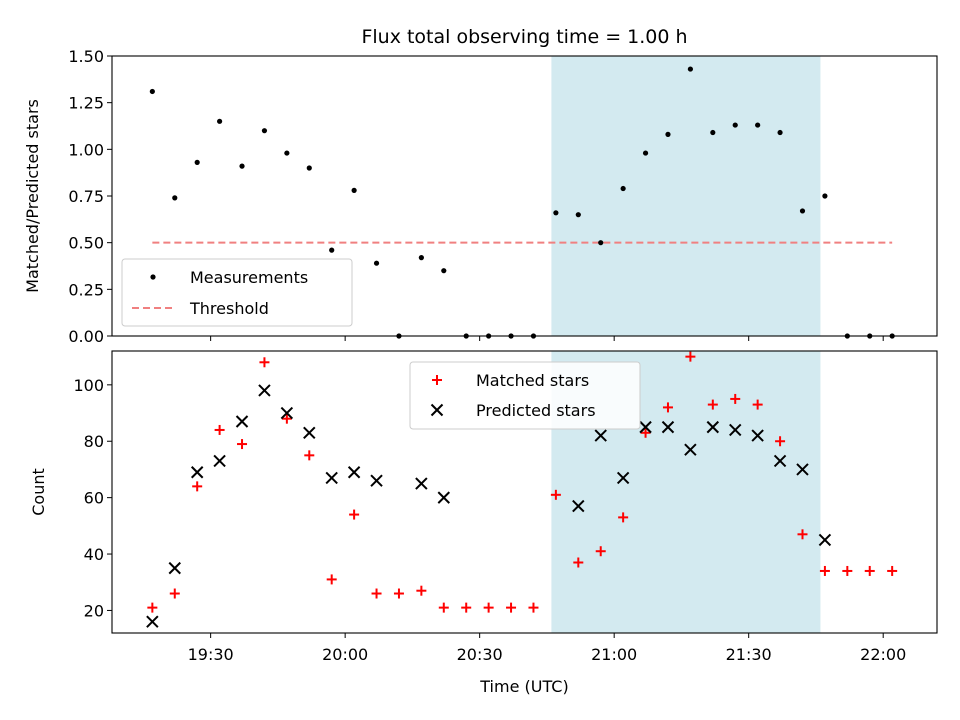 The image size is (960, 720). I want to click on legend-marker-matched-stars, so click(437, 380).